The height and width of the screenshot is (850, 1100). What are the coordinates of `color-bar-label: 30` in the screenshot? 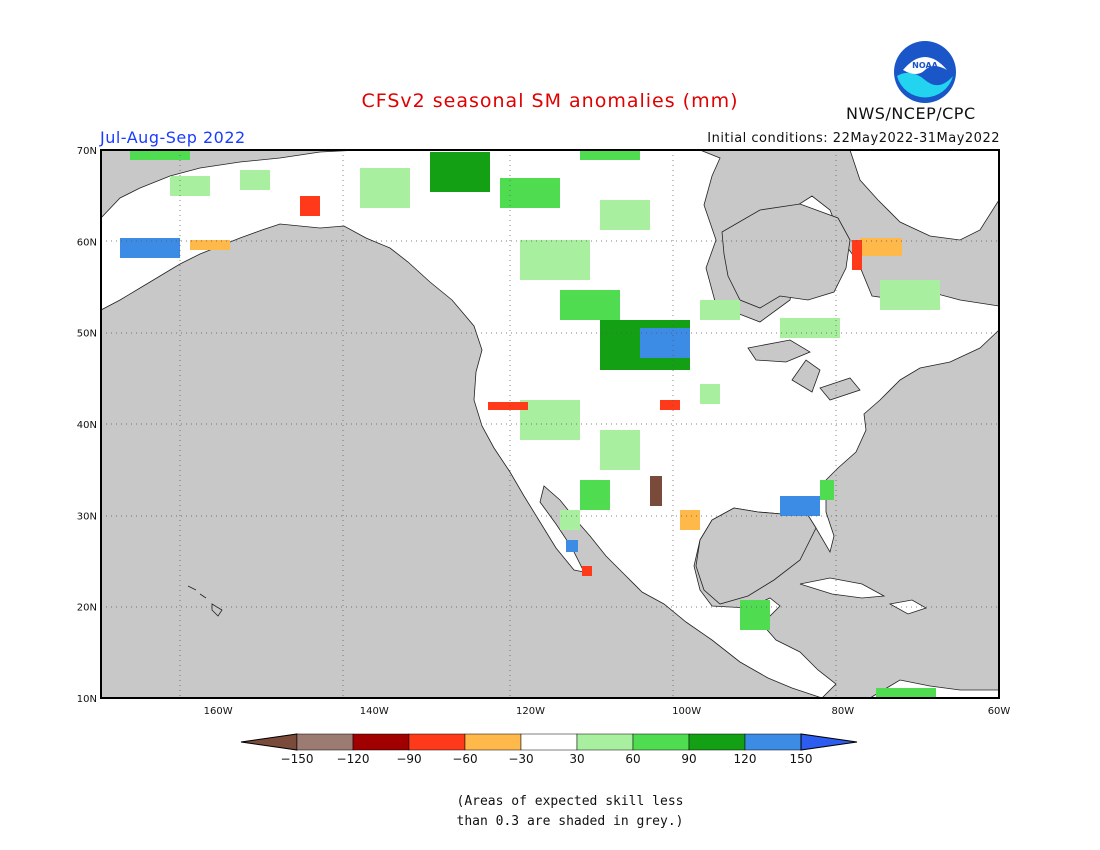 It's located at (576, 759).